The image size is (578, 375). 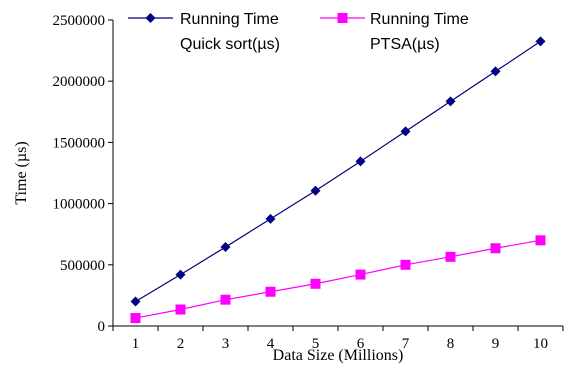 I want to click on x-tick-label: 6, so click(x=361, y=344).